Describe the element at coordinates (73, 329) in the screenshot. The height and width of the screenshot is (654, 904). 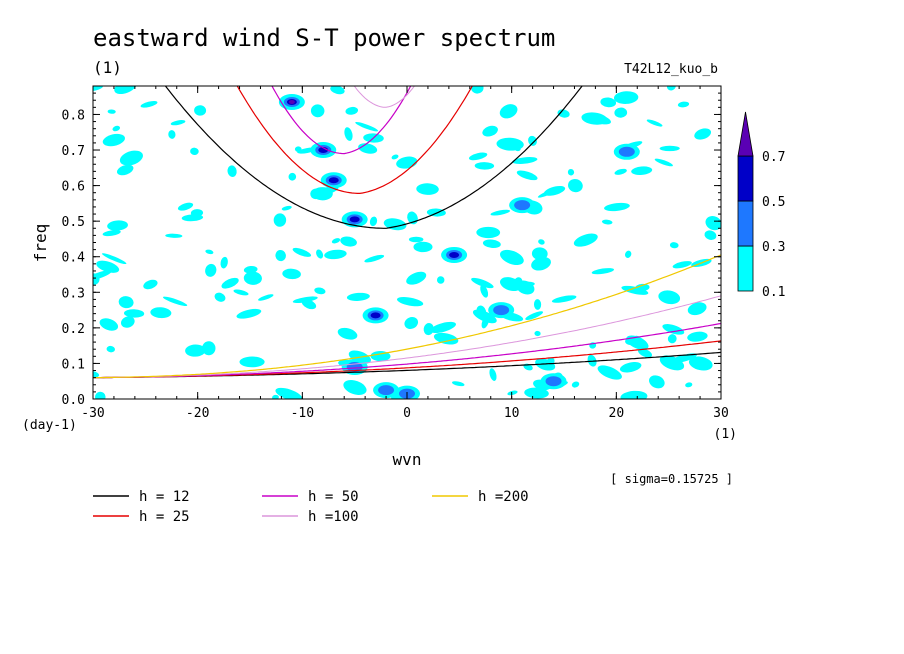
I see `y-tick-label: 0.2` at that location.